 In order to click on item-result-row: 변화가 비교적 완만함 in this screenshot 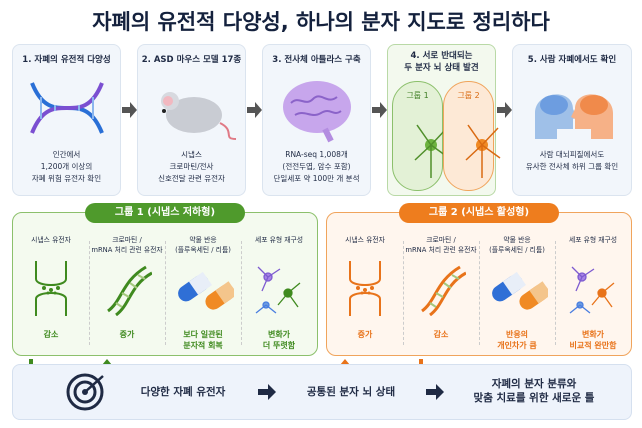, I will do `click(593, 340)`.